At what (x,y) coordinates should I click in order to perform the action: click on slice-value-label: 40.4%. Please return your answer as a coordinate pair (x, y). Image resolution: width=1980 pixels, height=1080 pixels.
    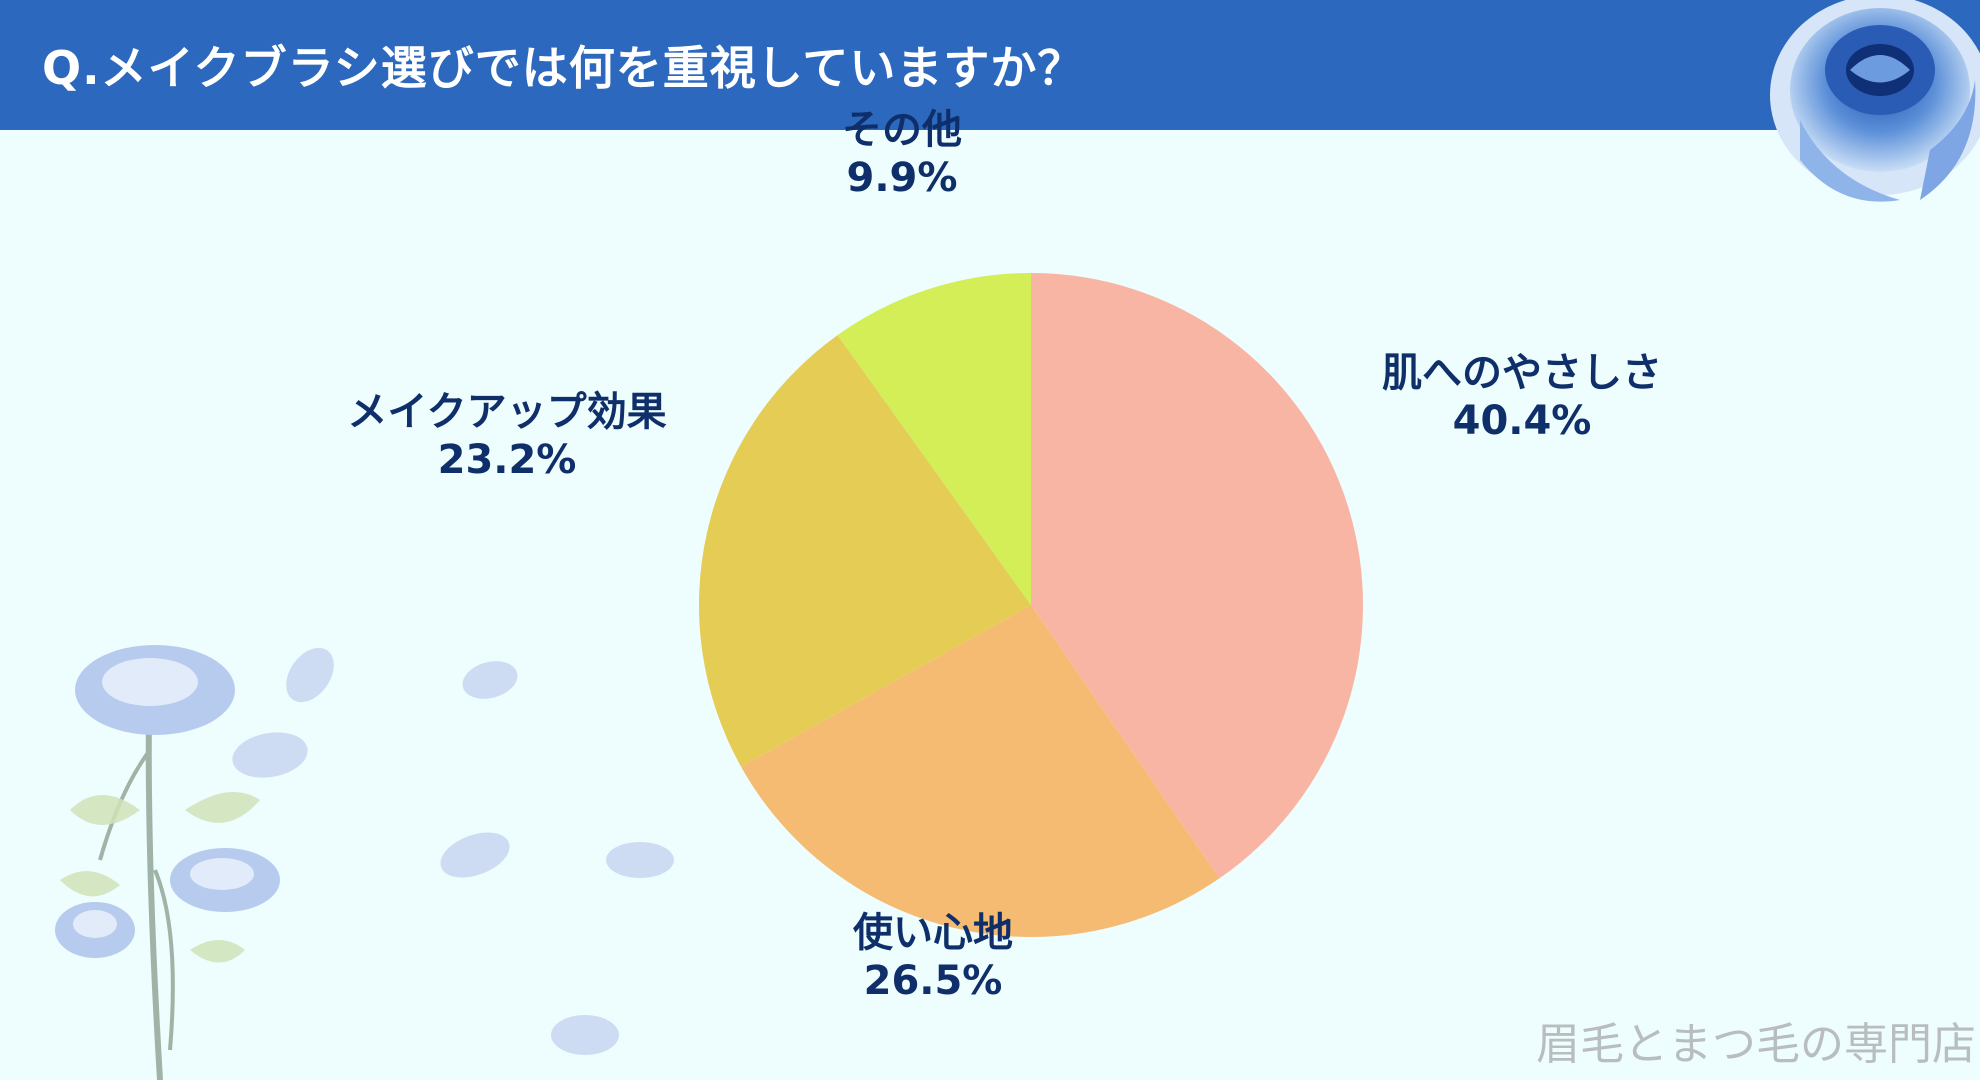
    Looking at the image, I should click on (1522, 421).